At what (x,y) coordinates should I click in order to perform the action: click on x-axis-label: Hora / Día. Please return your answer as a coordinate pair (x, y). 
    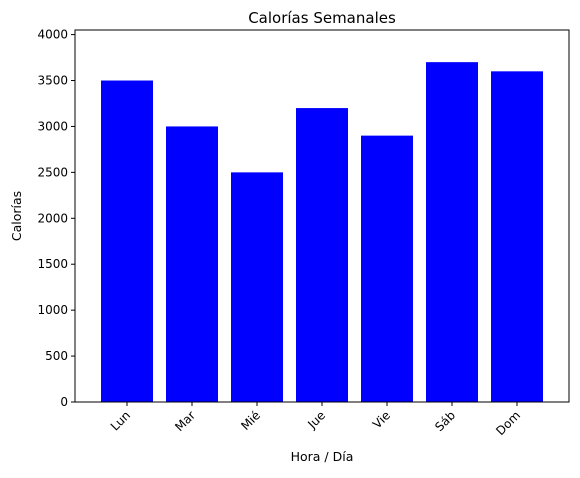
    Looking at the image, I should click on (322, 456).